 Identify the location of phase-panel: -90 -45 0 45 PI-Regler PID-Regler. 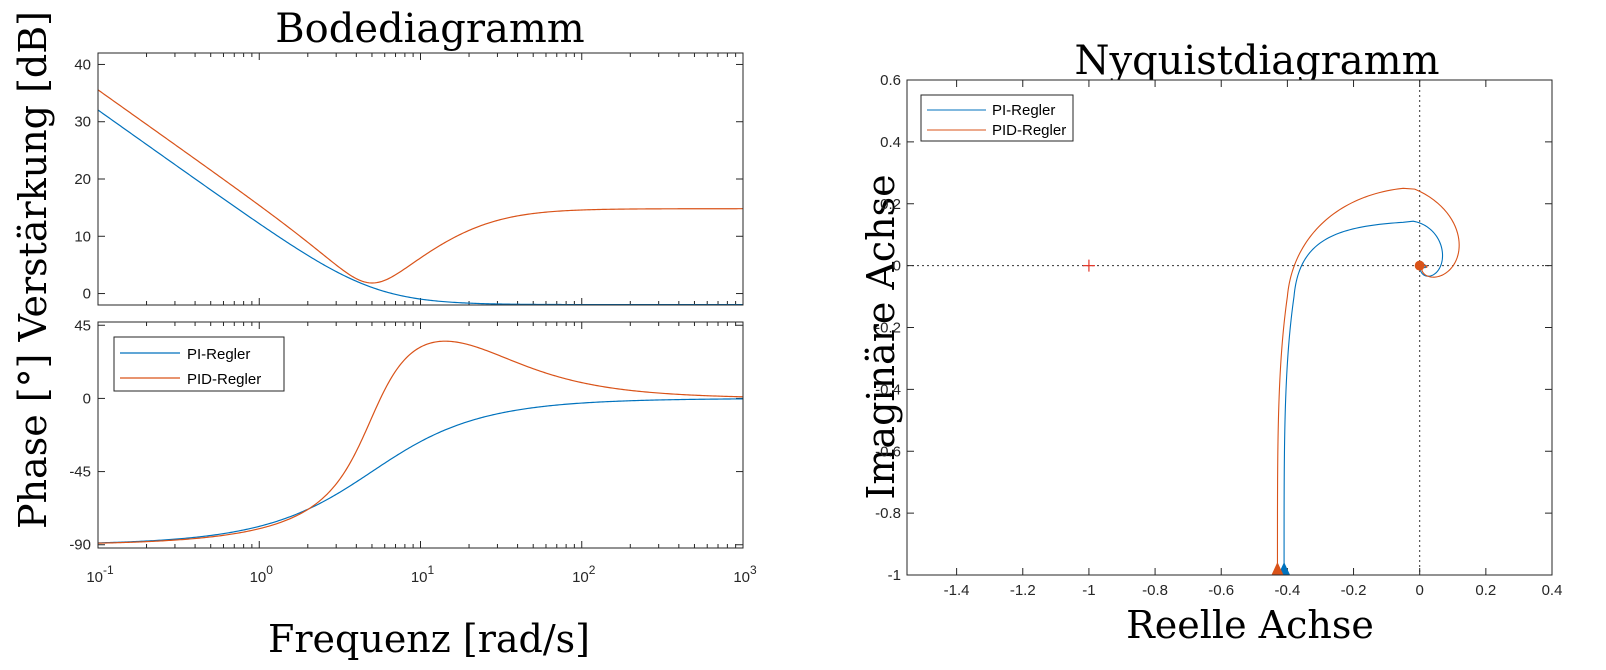
(406, 435).